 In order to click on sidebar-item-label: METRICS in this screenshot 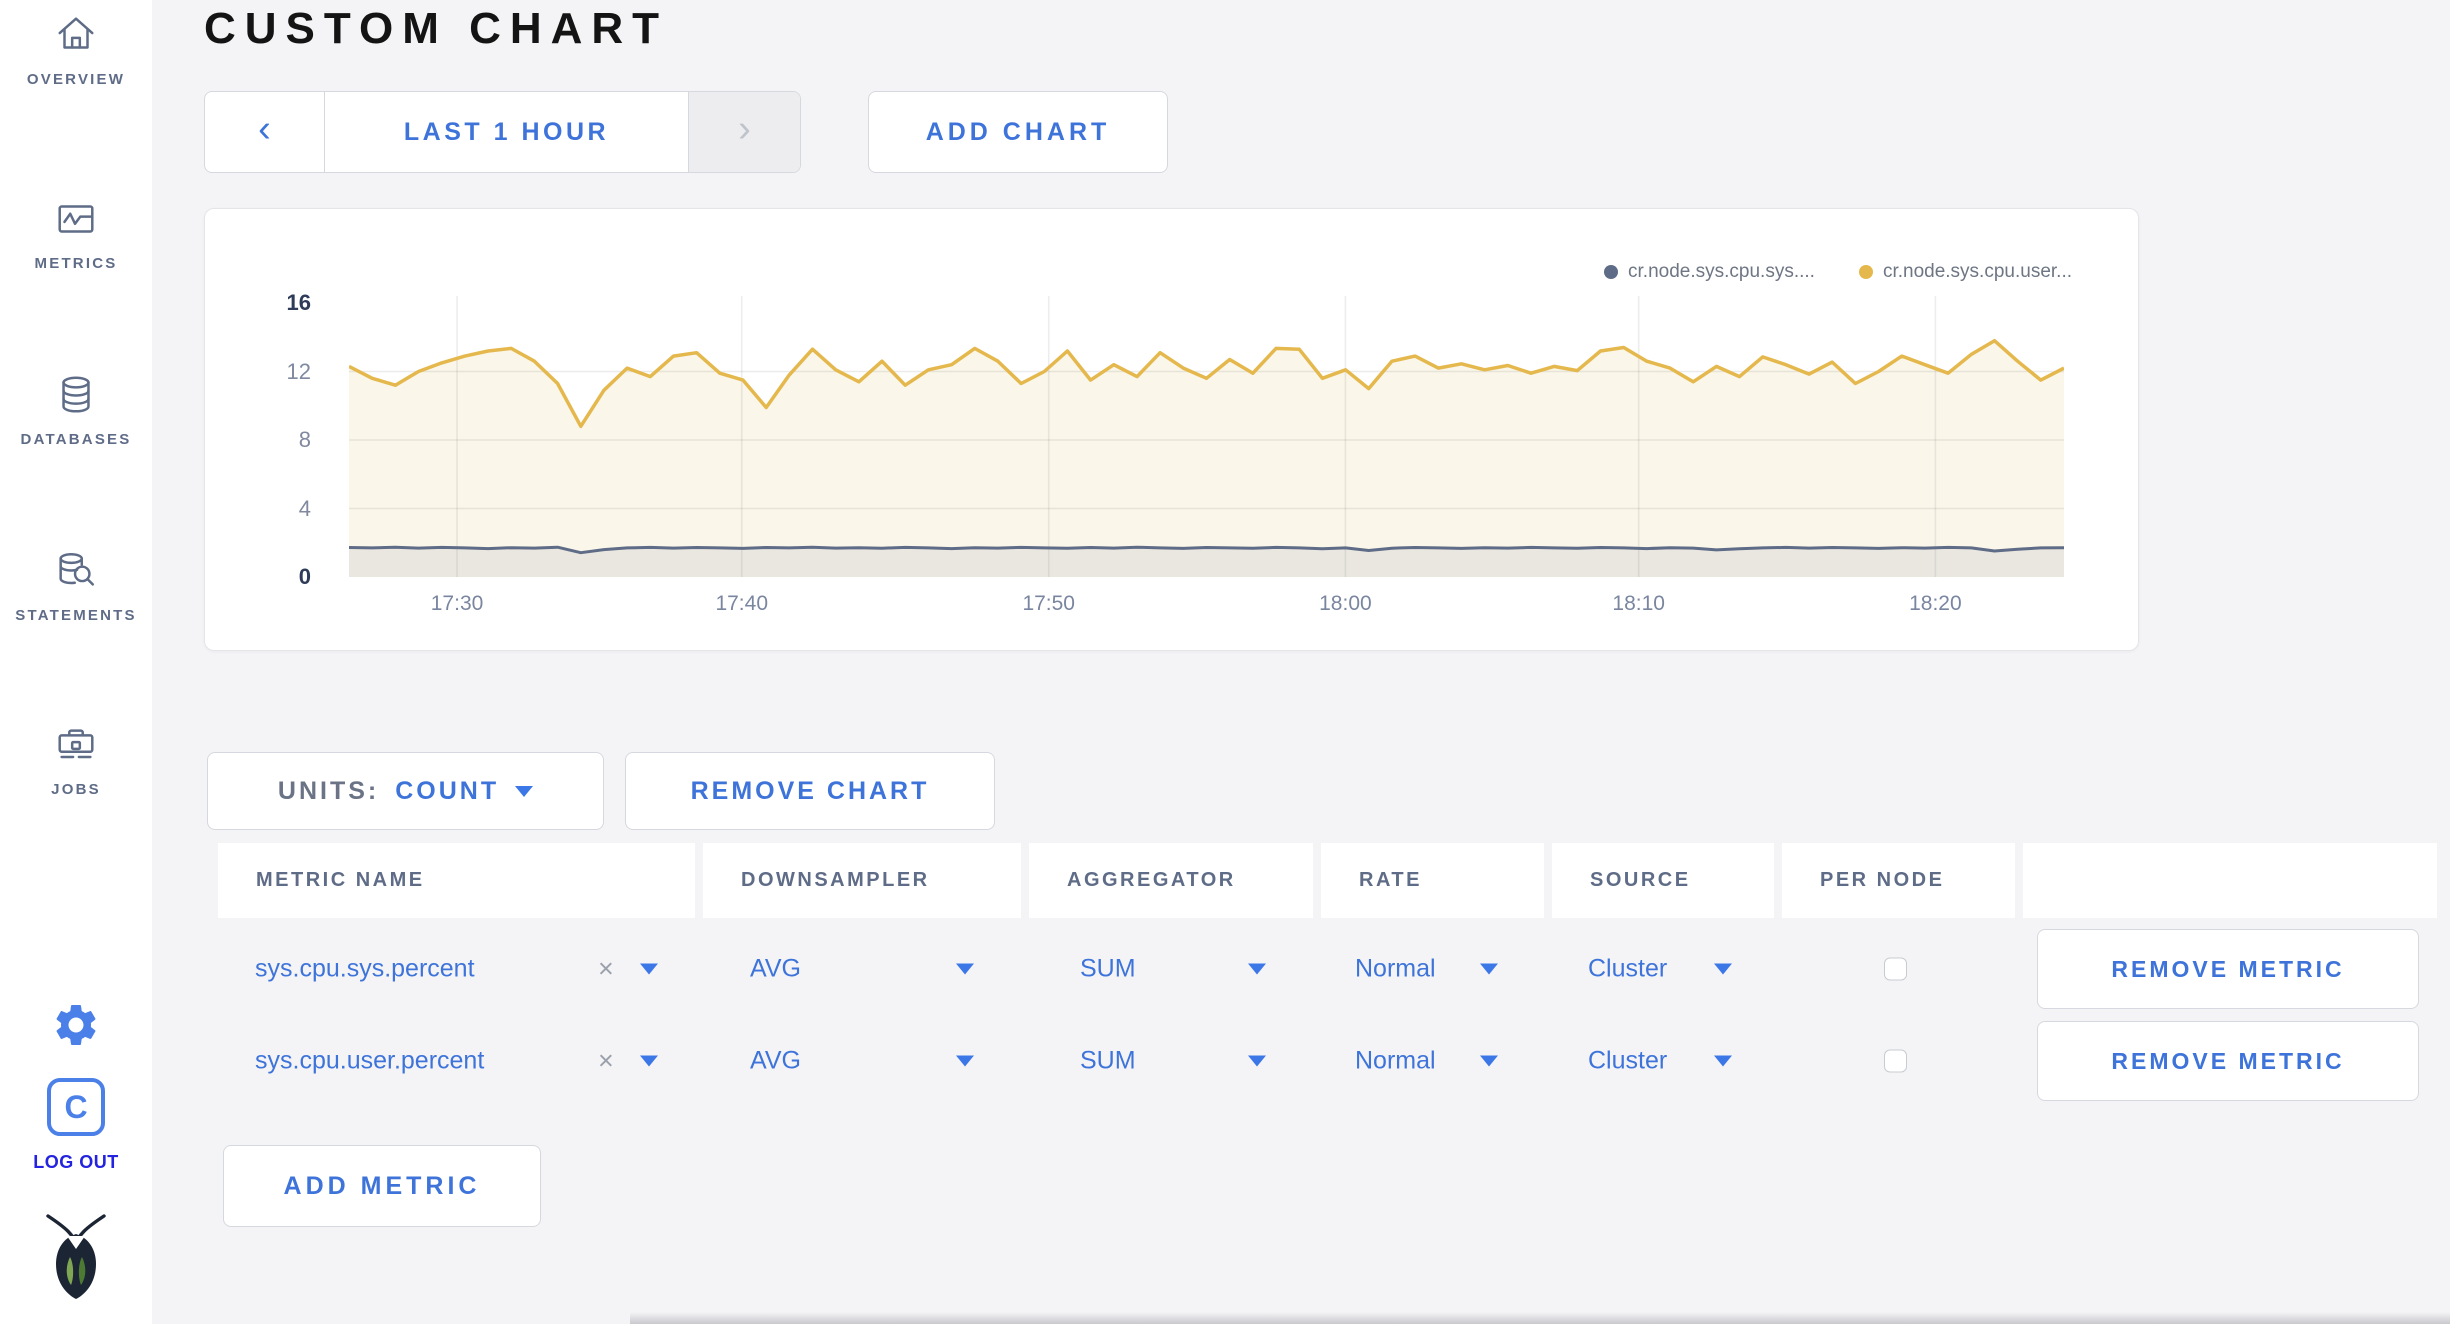, I will do `click(76, 263)`.